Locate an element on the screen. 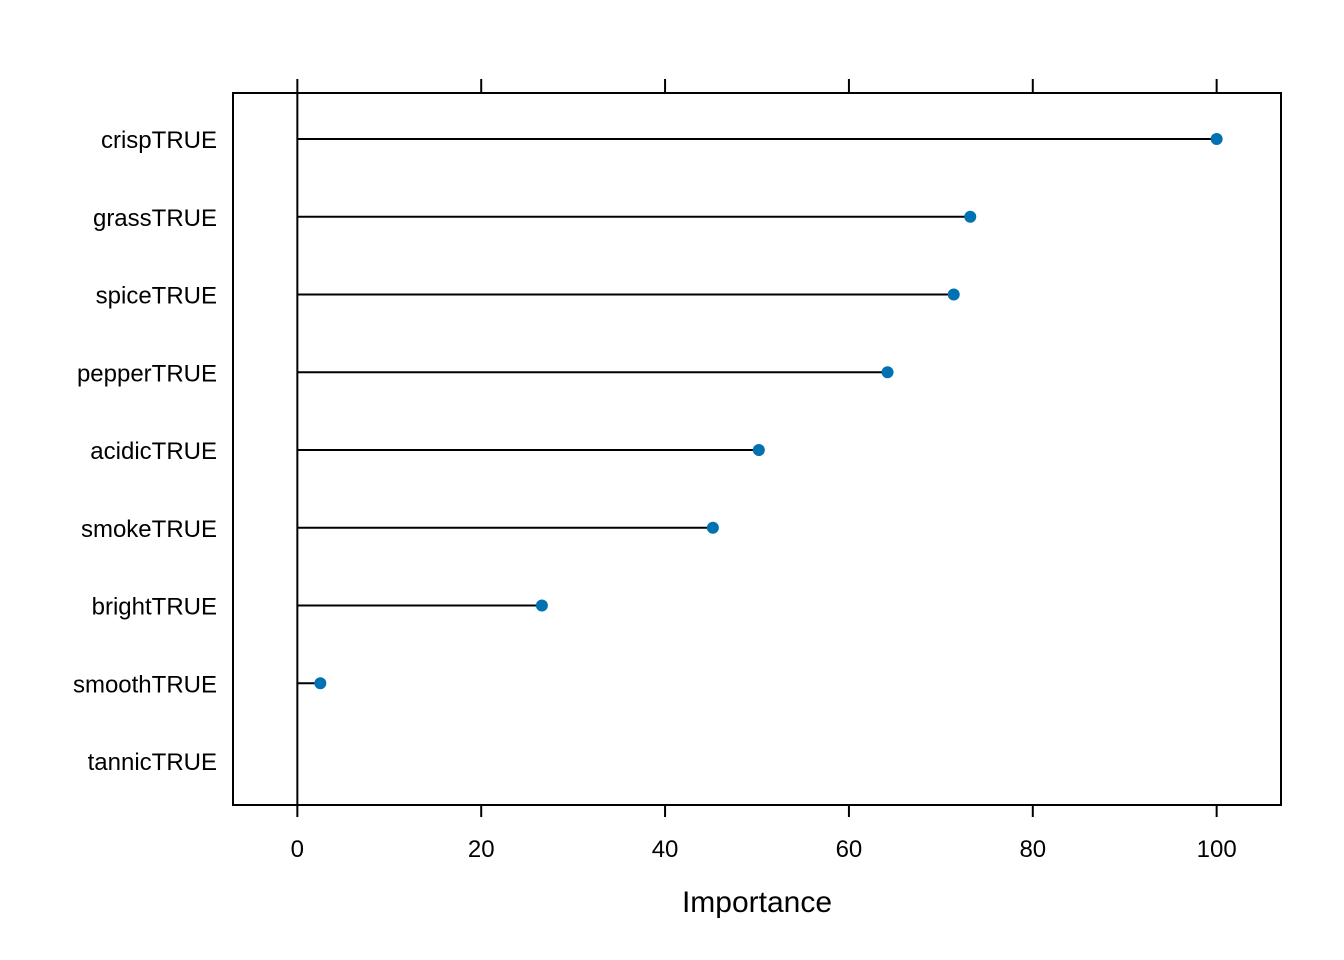 The width and height of the screenshot is (1344, 960). x-axis-title: Importance is located at coordinates (757, 902).